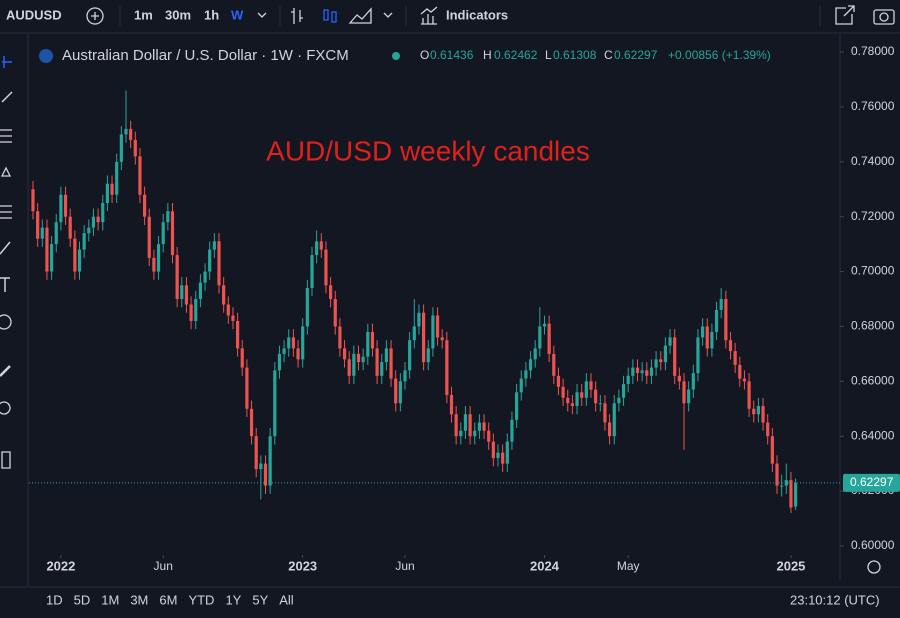 The height and width of the screenshot is (618, 900). I want to click on last-price-tag, so click(871, 482).